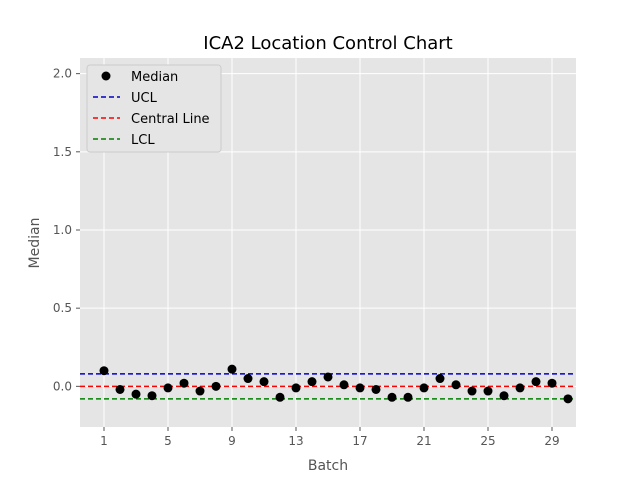 Image resolution: width=640 pixels, height=480 pixels. What do you see at coordinates (62, 152) in the screenshot?
I see `y-tick-label: 1.5` at bounding box center [62, 152].